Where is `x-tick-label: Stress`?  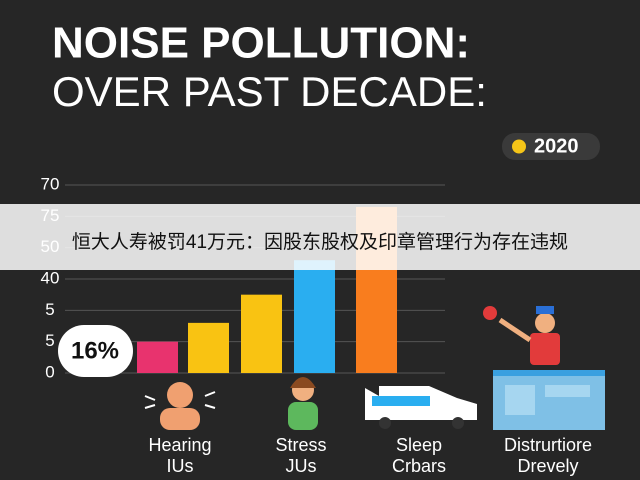 x-tick-label: Stress is located at coordinates (300, 445).